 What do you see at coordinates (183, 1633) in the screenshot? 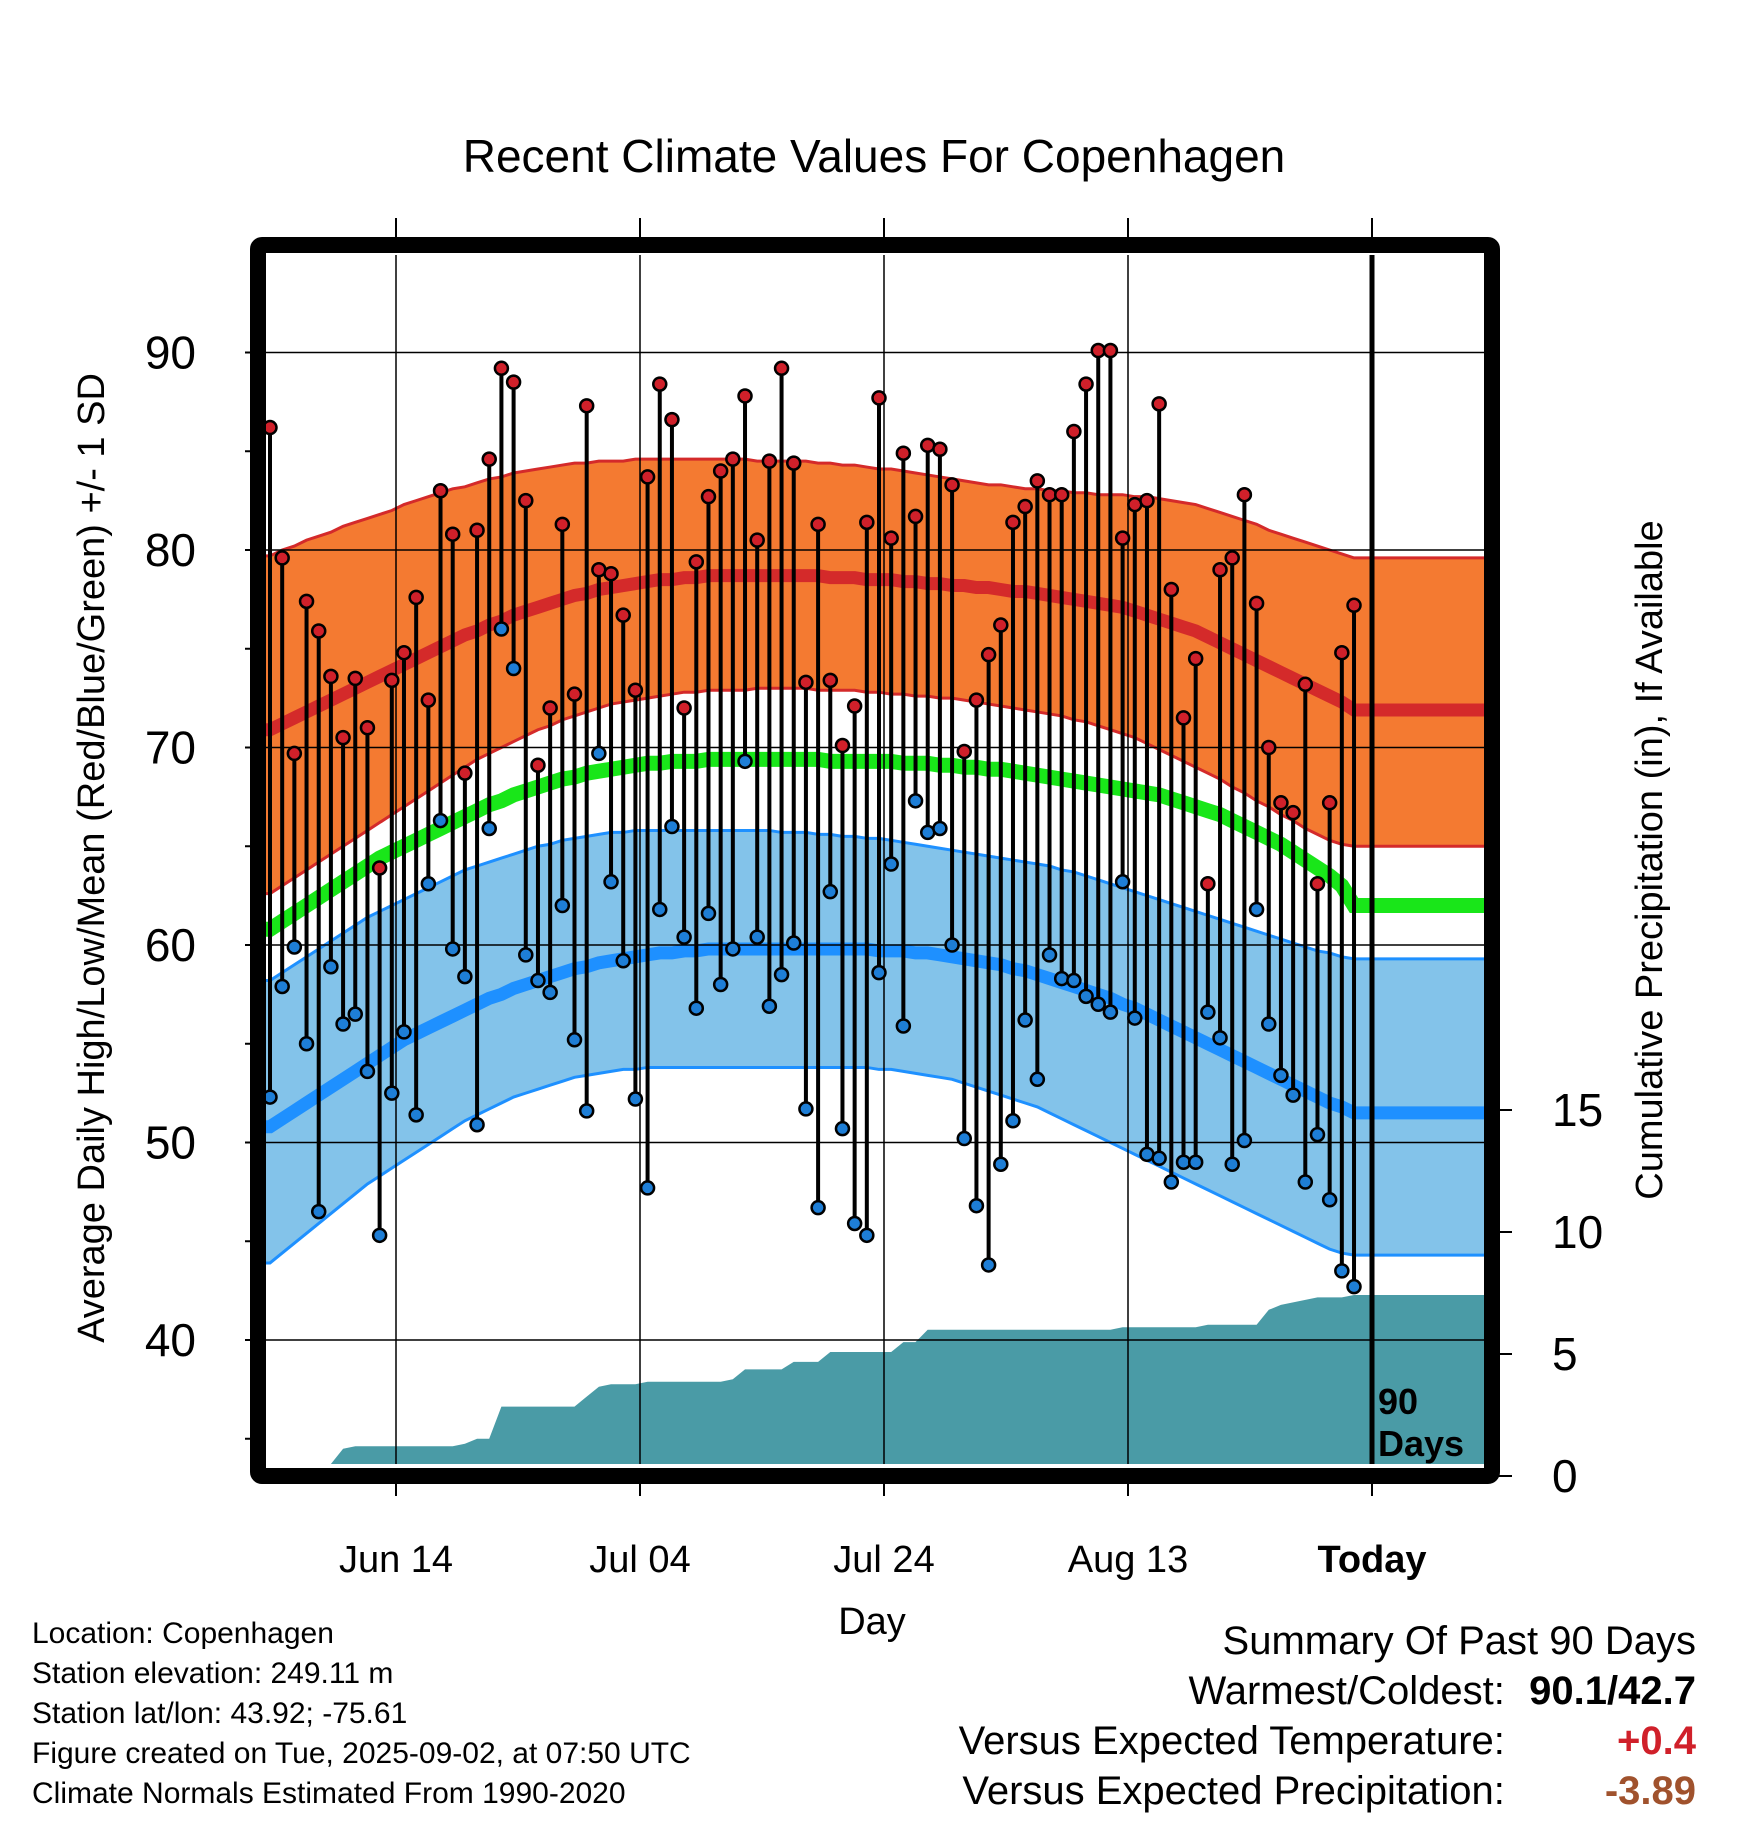
I see `location-text: Location: Copenhagen` at bounding box center [183, 1633].